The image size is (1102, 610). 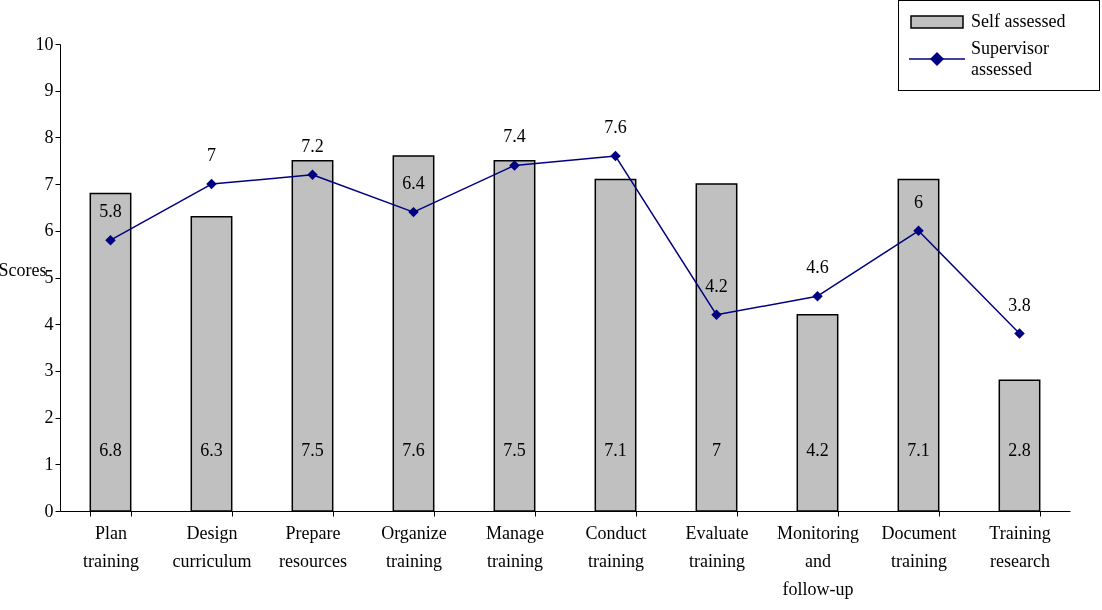 I want to click on x-tick-label: Document training, so click(x=919, y=546).